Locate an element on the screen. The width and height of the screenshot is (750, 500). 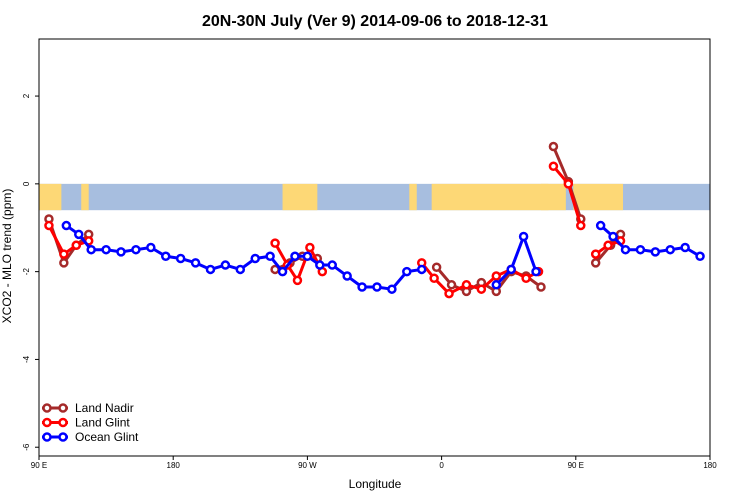
x-axis: 90 E 180 90 W 0 90 E 180 is located at coordinates (374, 463).